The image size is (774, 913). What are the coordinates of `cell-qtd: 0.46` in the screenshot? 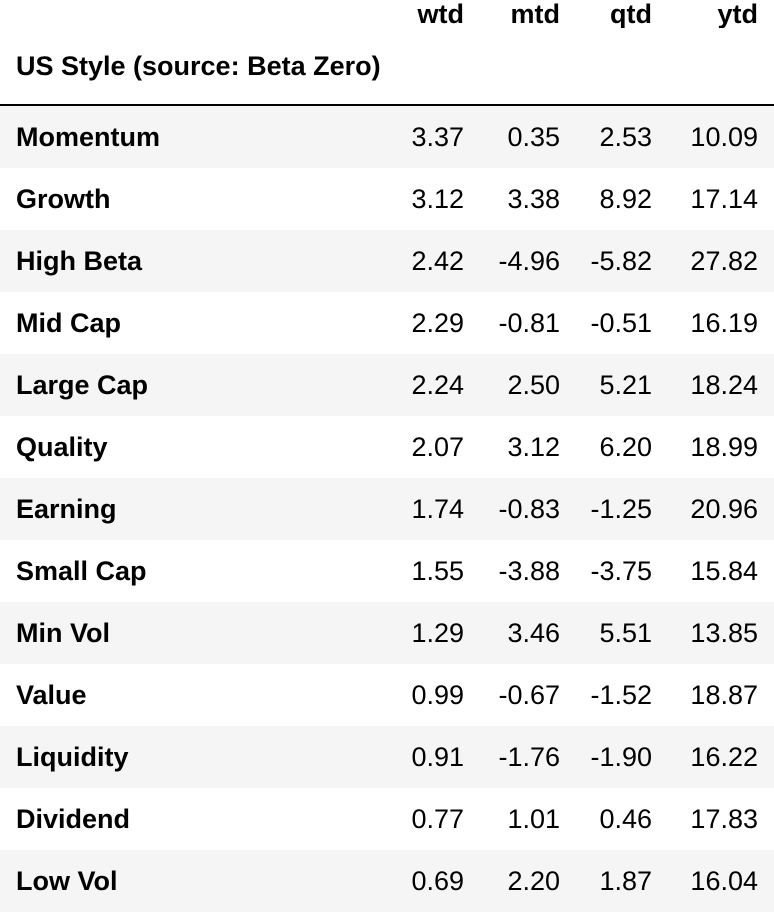 It's located at (625, 819).